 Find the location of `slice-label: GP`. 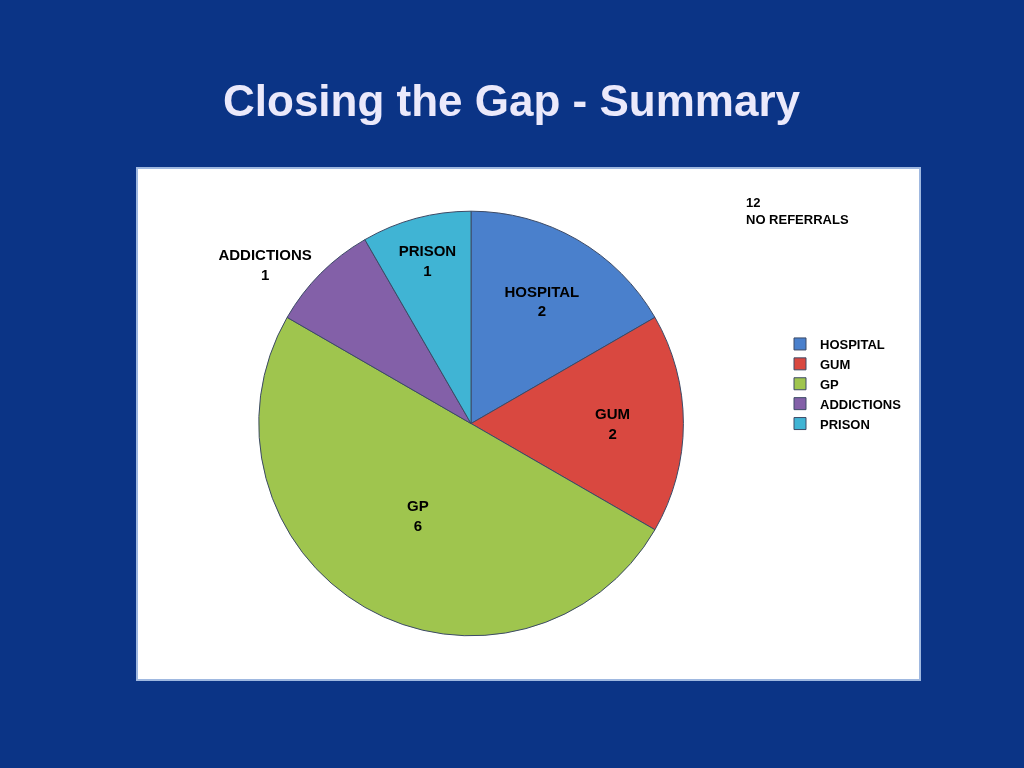

slice-label: GP is located at coordinates (418, 506).